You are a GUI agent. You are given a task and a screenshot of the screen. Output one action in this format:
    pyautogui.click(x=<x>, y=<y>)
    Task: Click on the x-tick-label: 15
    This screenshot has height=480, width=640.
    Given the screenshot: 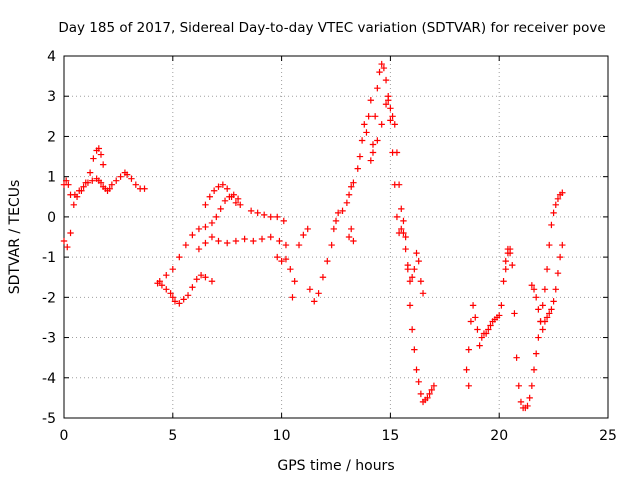 What is the action you would take?
    pyautogui.click(x=390, y=436)
    